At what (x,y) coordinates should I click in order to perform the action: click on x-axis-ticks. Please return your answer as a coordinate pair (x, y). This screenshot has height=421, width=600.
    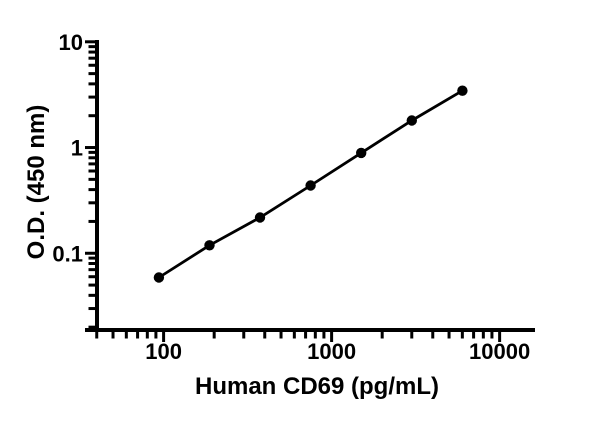
    Looking at the image, I should click on (298, 336).